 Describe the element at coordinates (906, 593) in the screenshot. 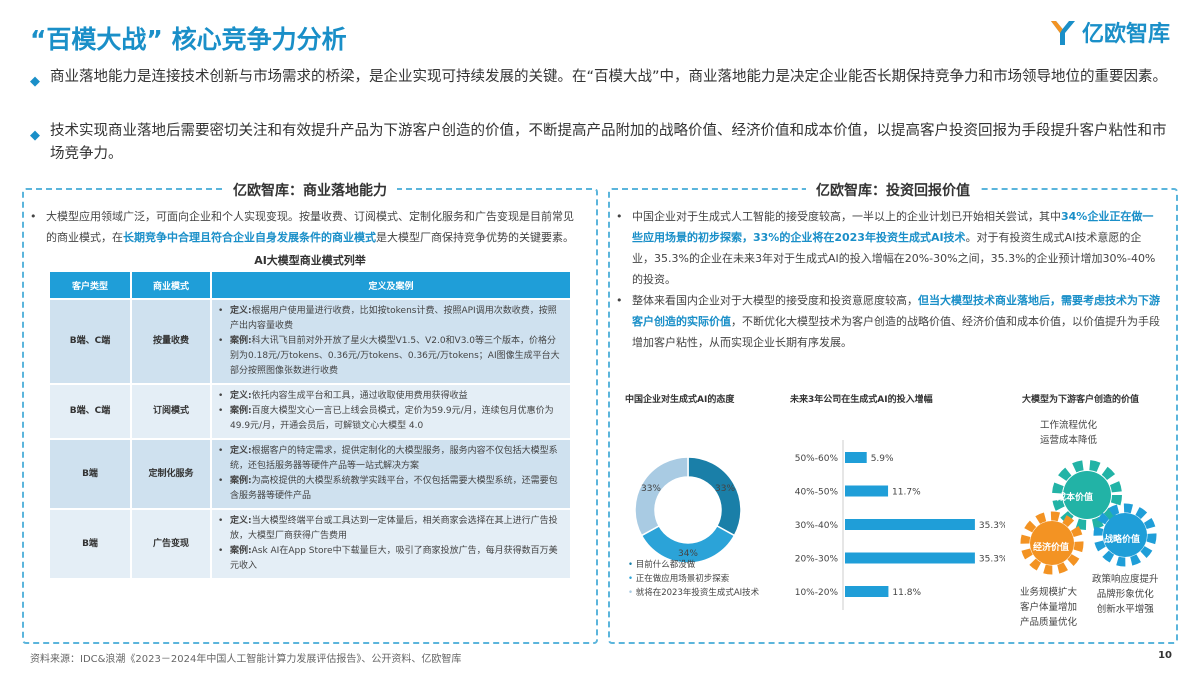

I see `bar-value-label: 11.8%` at that location.